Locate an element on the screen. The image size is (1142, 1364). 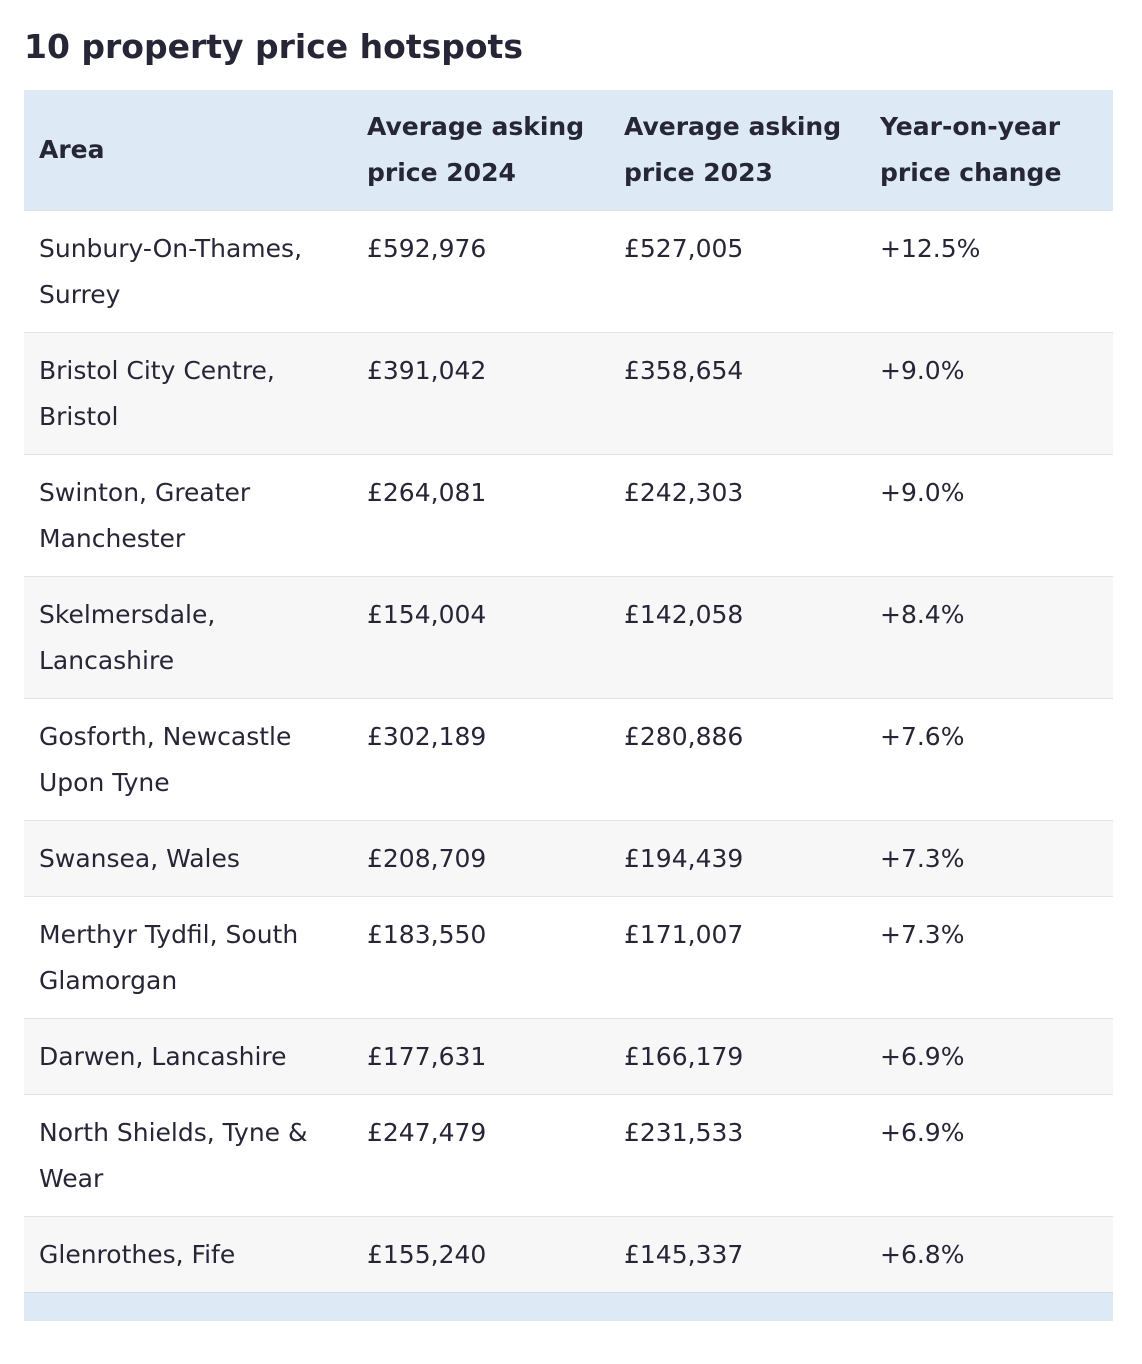
table-cell: £171,007 is located at coordinates (737, 957).